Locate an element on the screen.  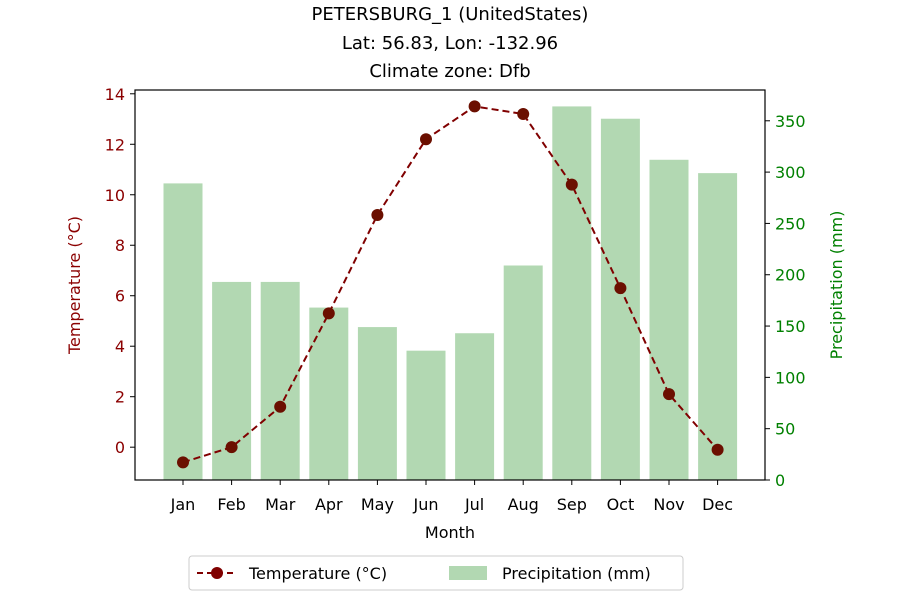
x-tick-label-apr: Apr is located at coordinates (329, 504).